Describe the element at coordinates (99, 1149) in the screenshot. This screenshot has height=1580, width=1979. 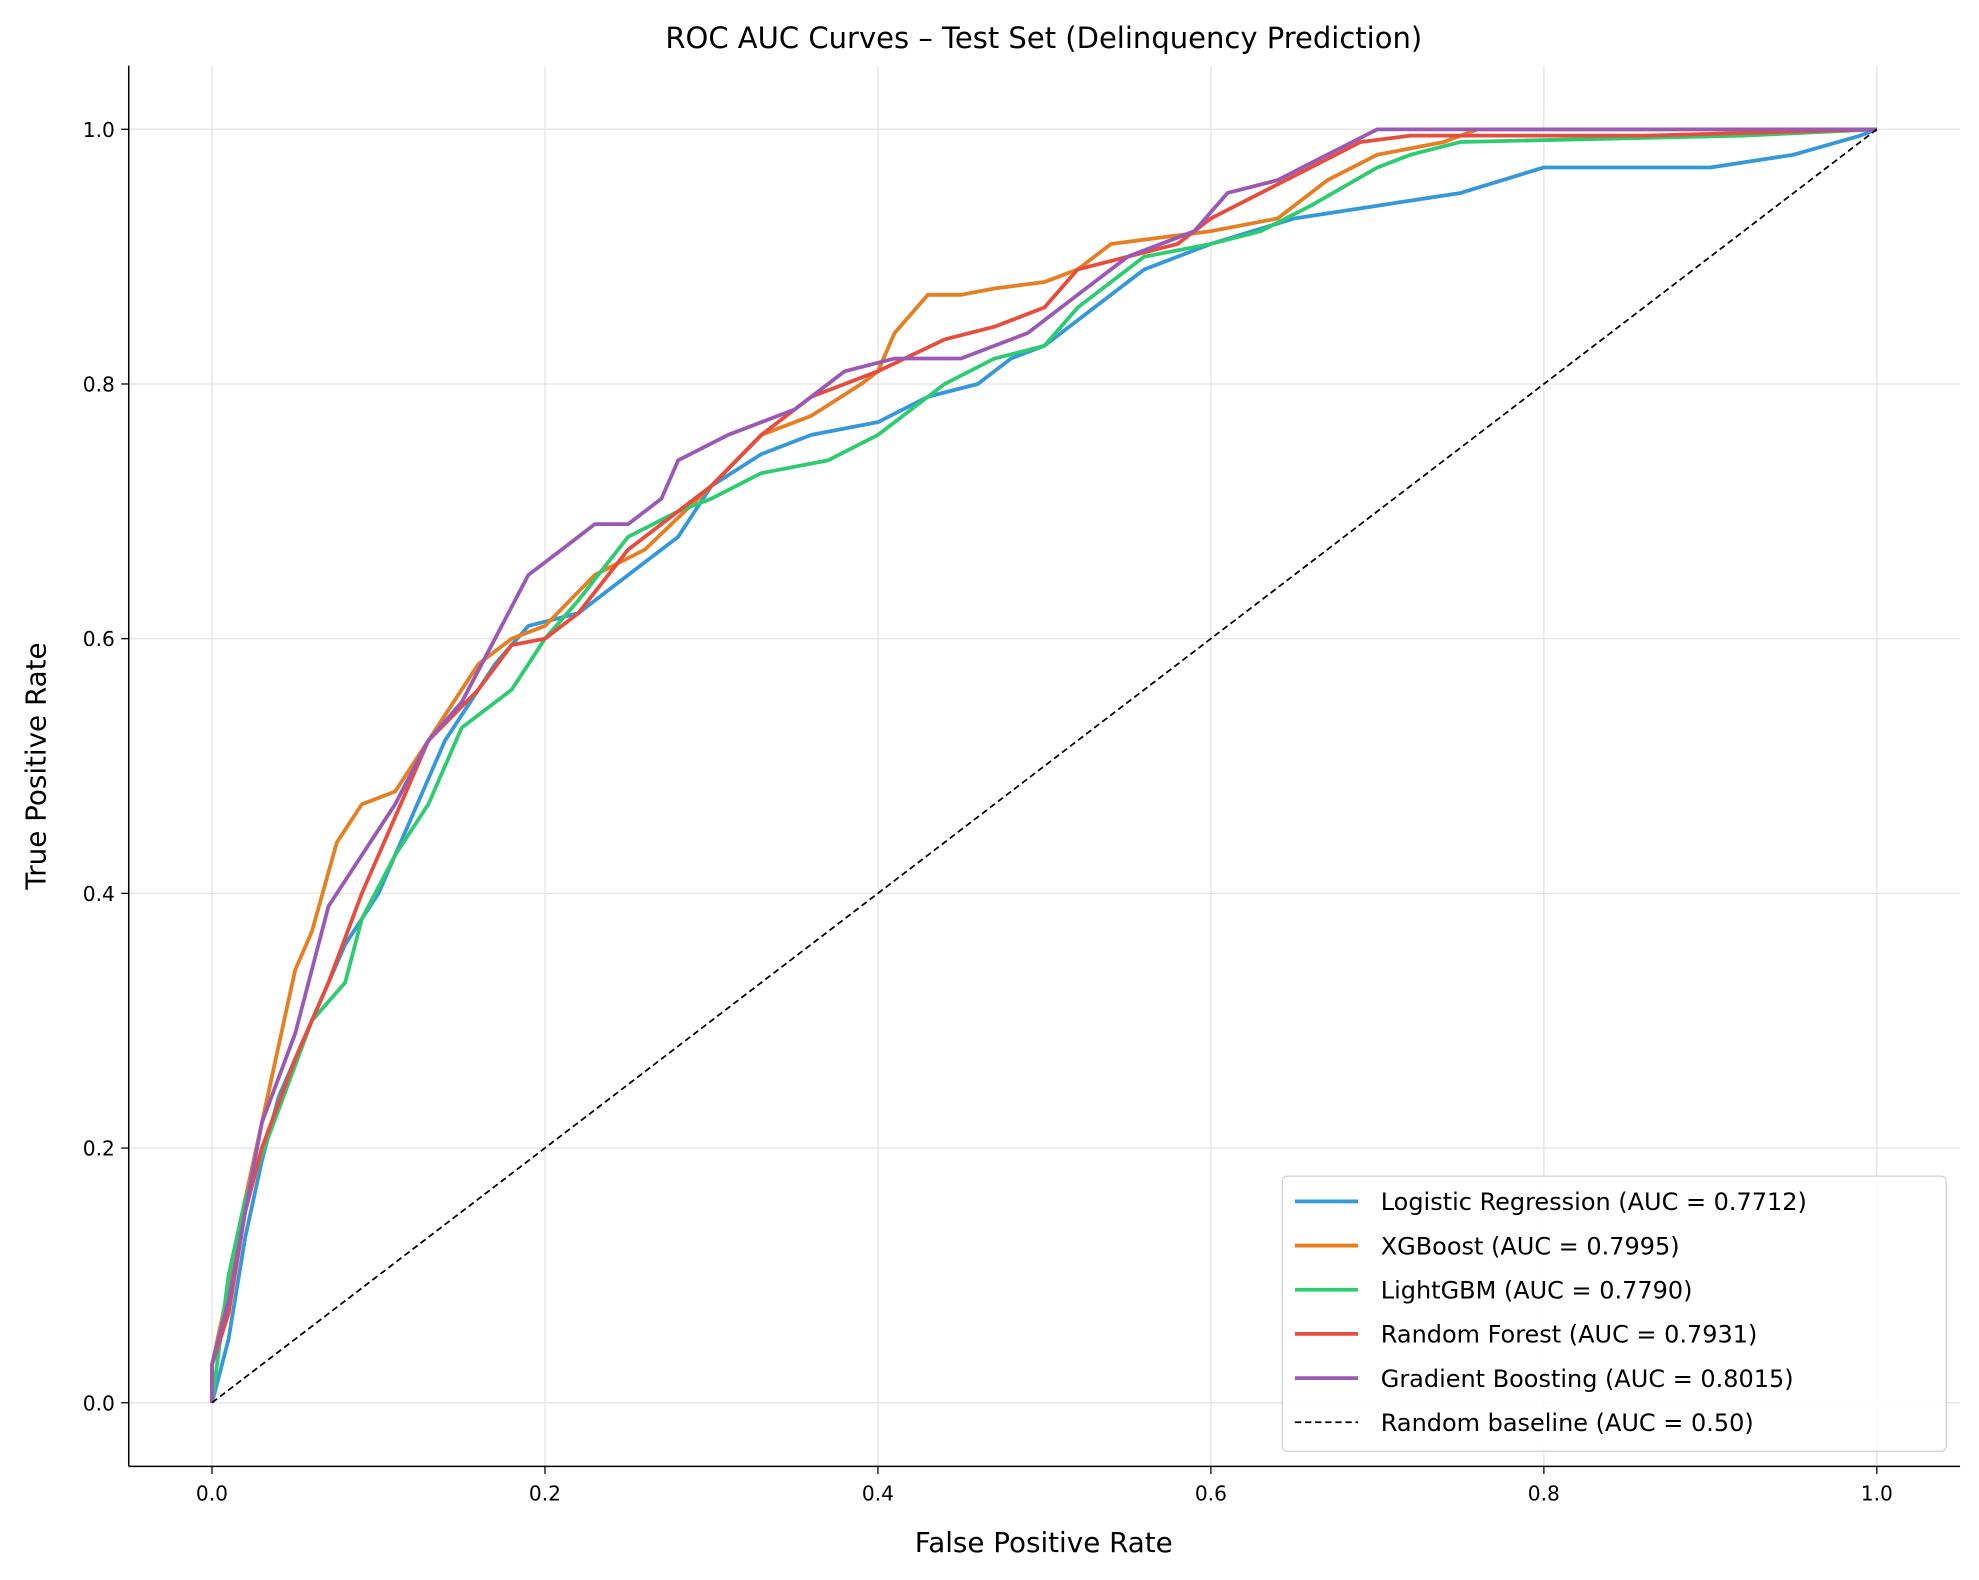
I see `y-tick-label: 0.2` at that location.